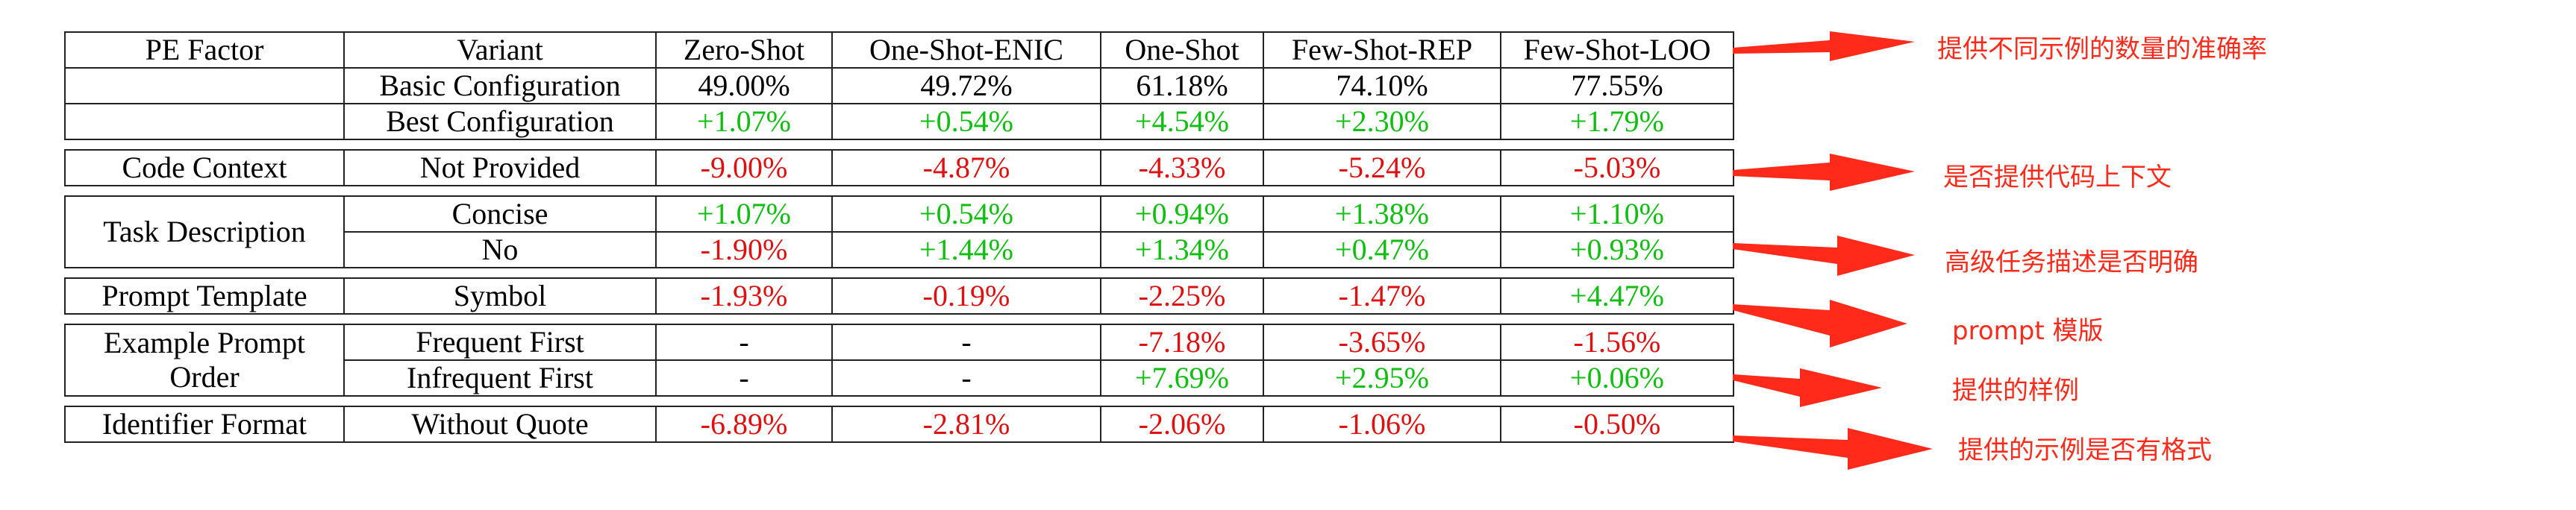  I want to click on value-cell: +1.34%, so click(1182, 249).